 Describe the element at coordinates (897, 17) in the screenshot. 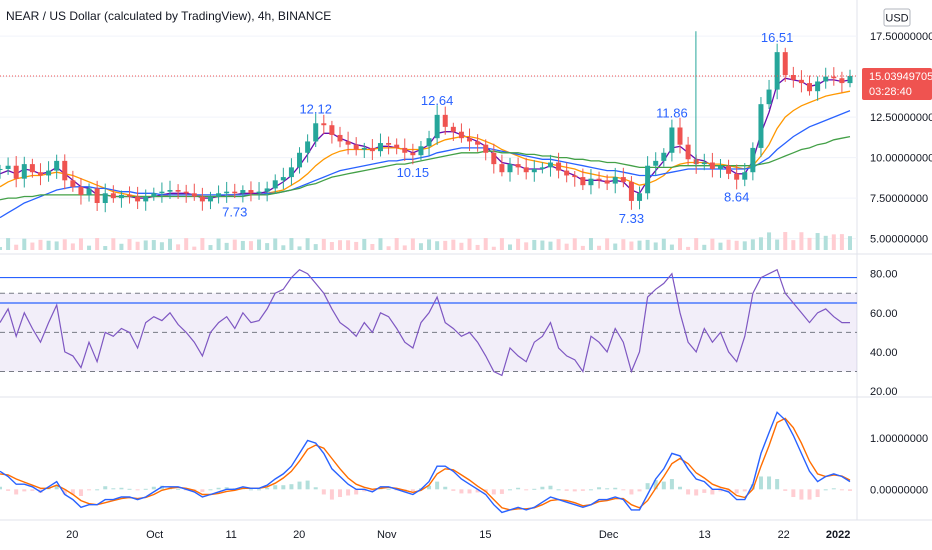

I see `currency-badge-bg` at that location.